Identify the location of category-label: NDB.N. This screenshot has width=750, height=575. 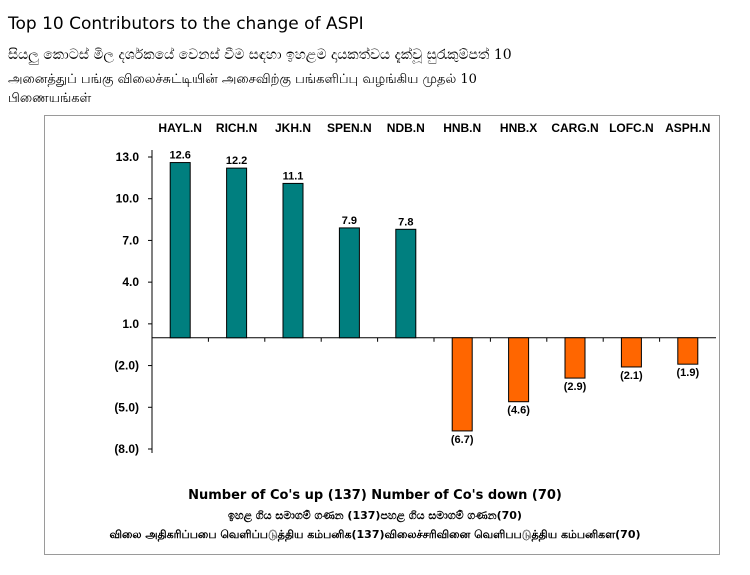
(406, 128).